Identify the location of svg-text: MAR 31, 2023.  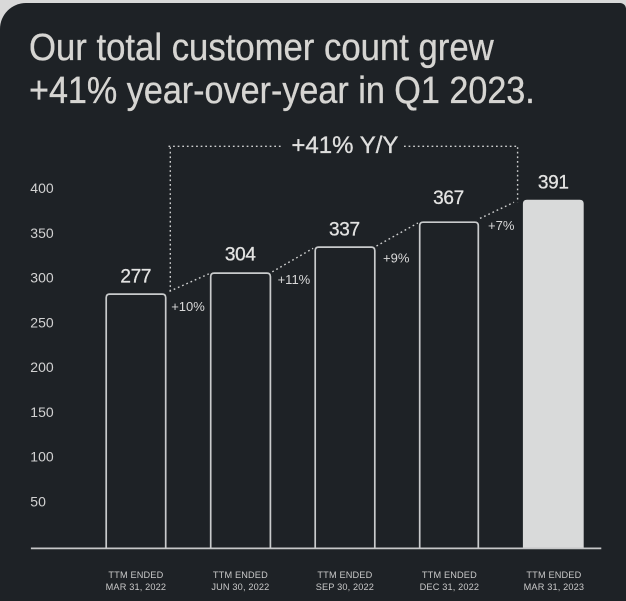
(554, 587).